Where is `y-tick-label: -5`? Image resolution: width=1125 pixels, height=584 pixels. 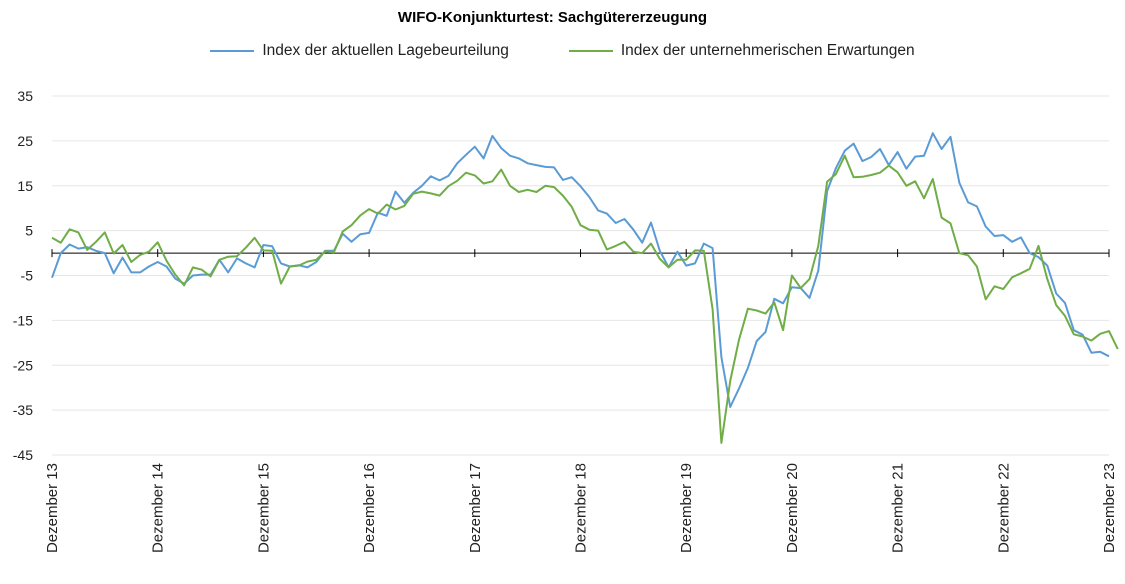
y-tick-label: -5 is located at coordinates (27, 276).